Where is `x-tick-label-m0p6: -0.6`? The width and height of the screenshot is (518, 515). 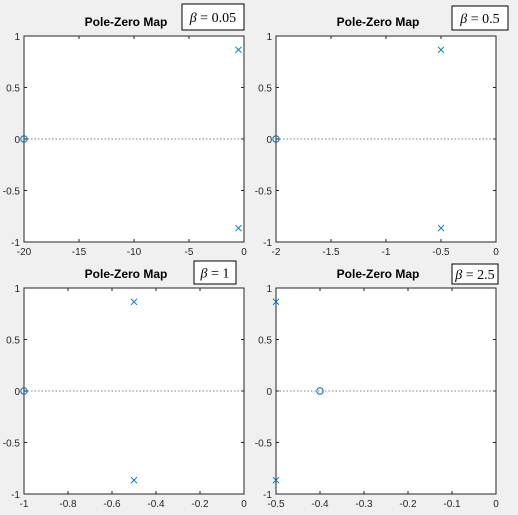 x-tick-label-m0p6: -0.6 is located at coordinates (112, 504).